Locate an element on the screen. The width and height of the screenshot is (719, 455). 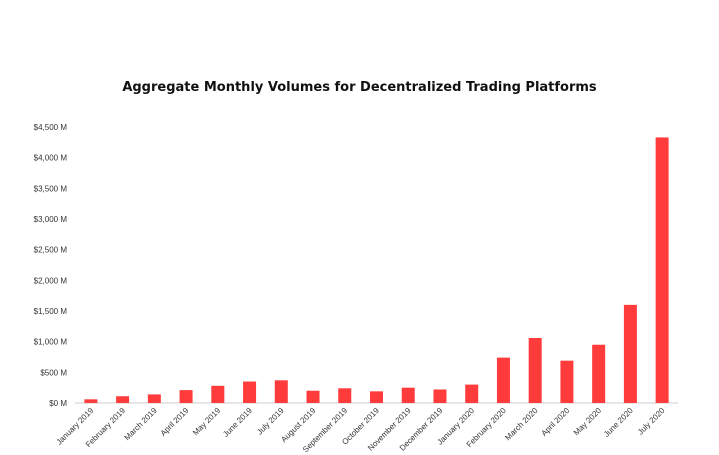
x-tick-label: March 2019 is located at coordinates (141, 424).